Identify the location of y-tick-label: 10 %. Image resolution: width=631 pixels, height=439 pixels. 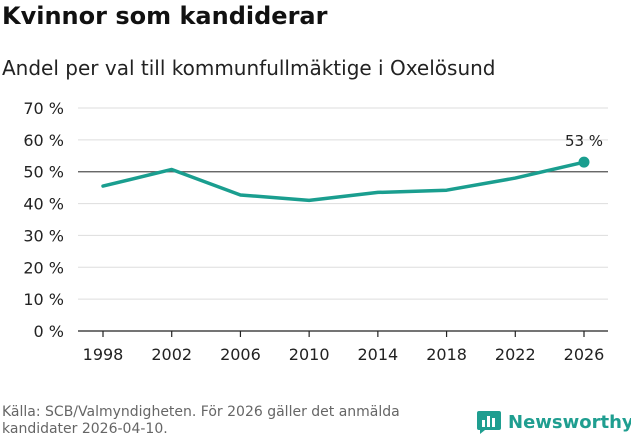
(43, 299).